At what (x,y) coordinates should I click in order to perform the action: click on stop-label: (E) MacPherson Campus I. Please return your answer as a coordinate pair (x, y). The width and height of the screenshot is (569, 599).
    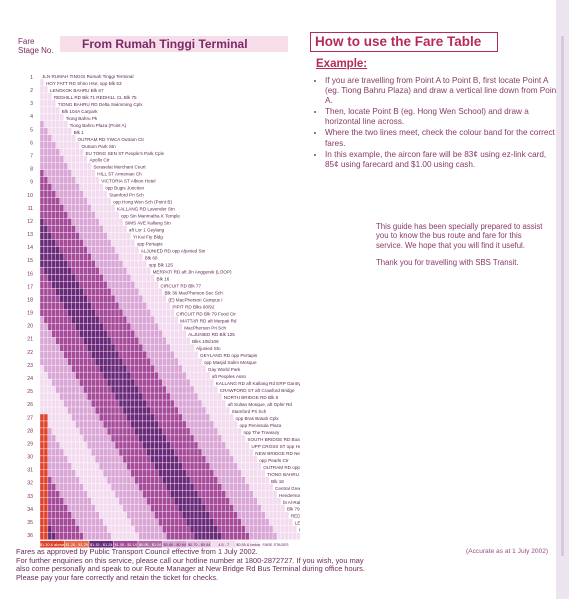
    Looking at the image, I should click on (195, 299).